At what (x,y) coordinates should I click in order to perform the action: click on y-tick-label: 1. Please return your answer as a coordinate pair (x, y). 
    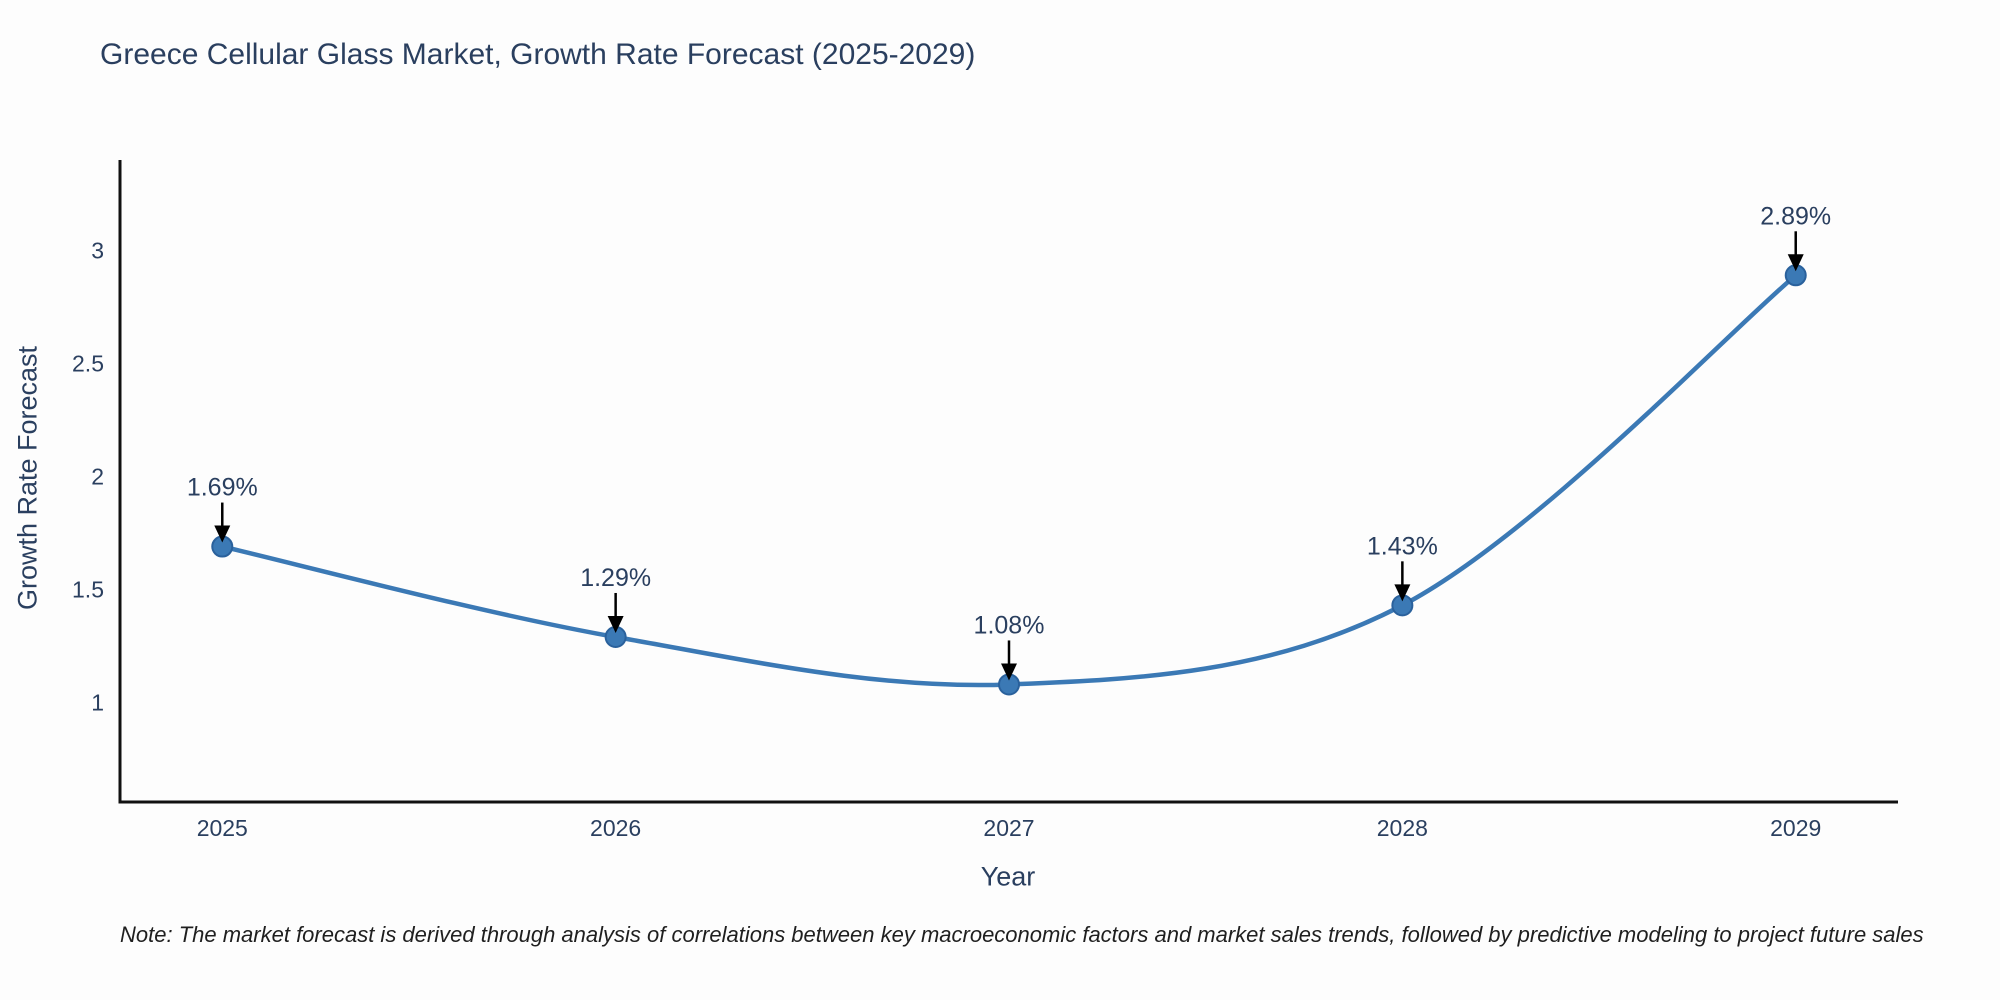
    Looking at the image, I should click on (97, 703).